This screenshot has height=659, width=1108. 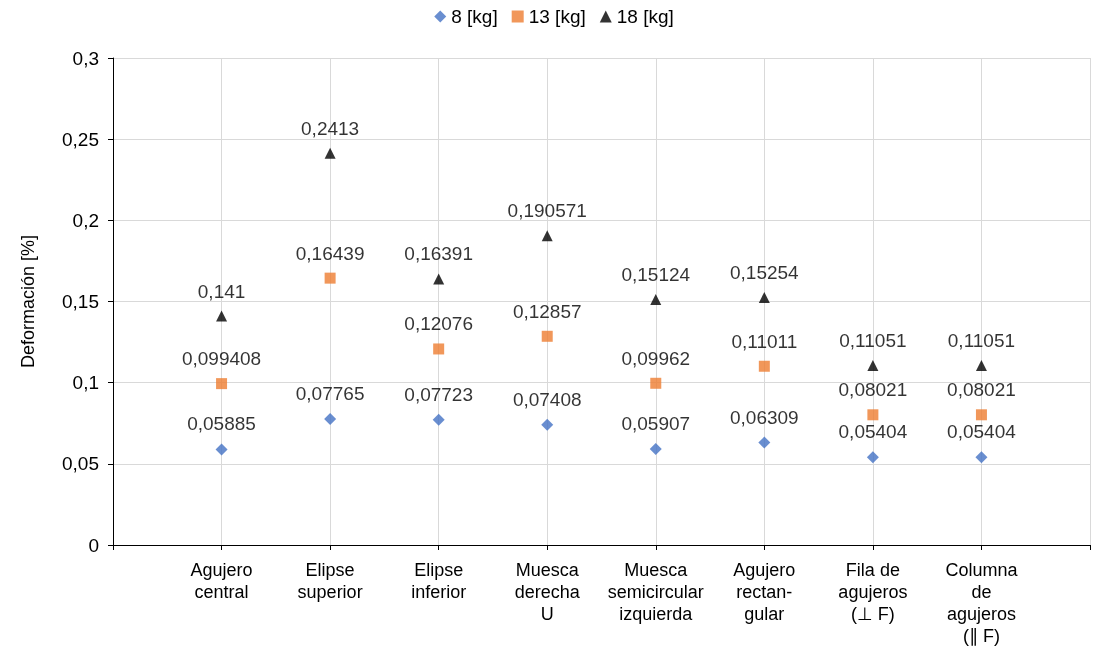 What do you see at coordinates (873, 592) in the screenshot?
I see `x-tick-label: Fila de agujeros (⊥ F)` at bounding box center [873, 592].